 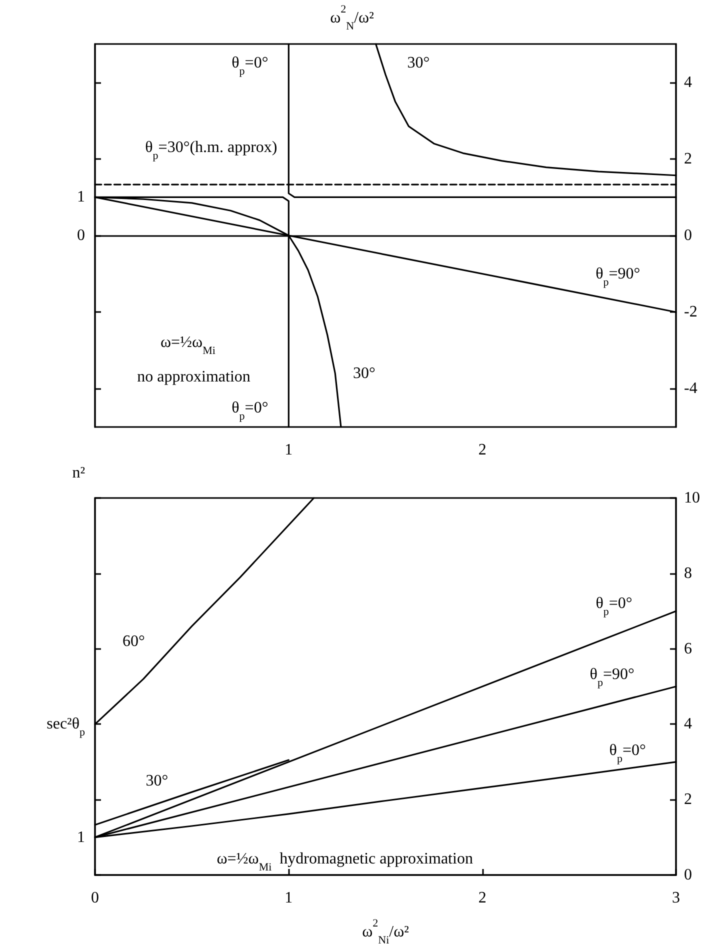 I want to click on y-tick-label: 8, so click(x=688, y=573).